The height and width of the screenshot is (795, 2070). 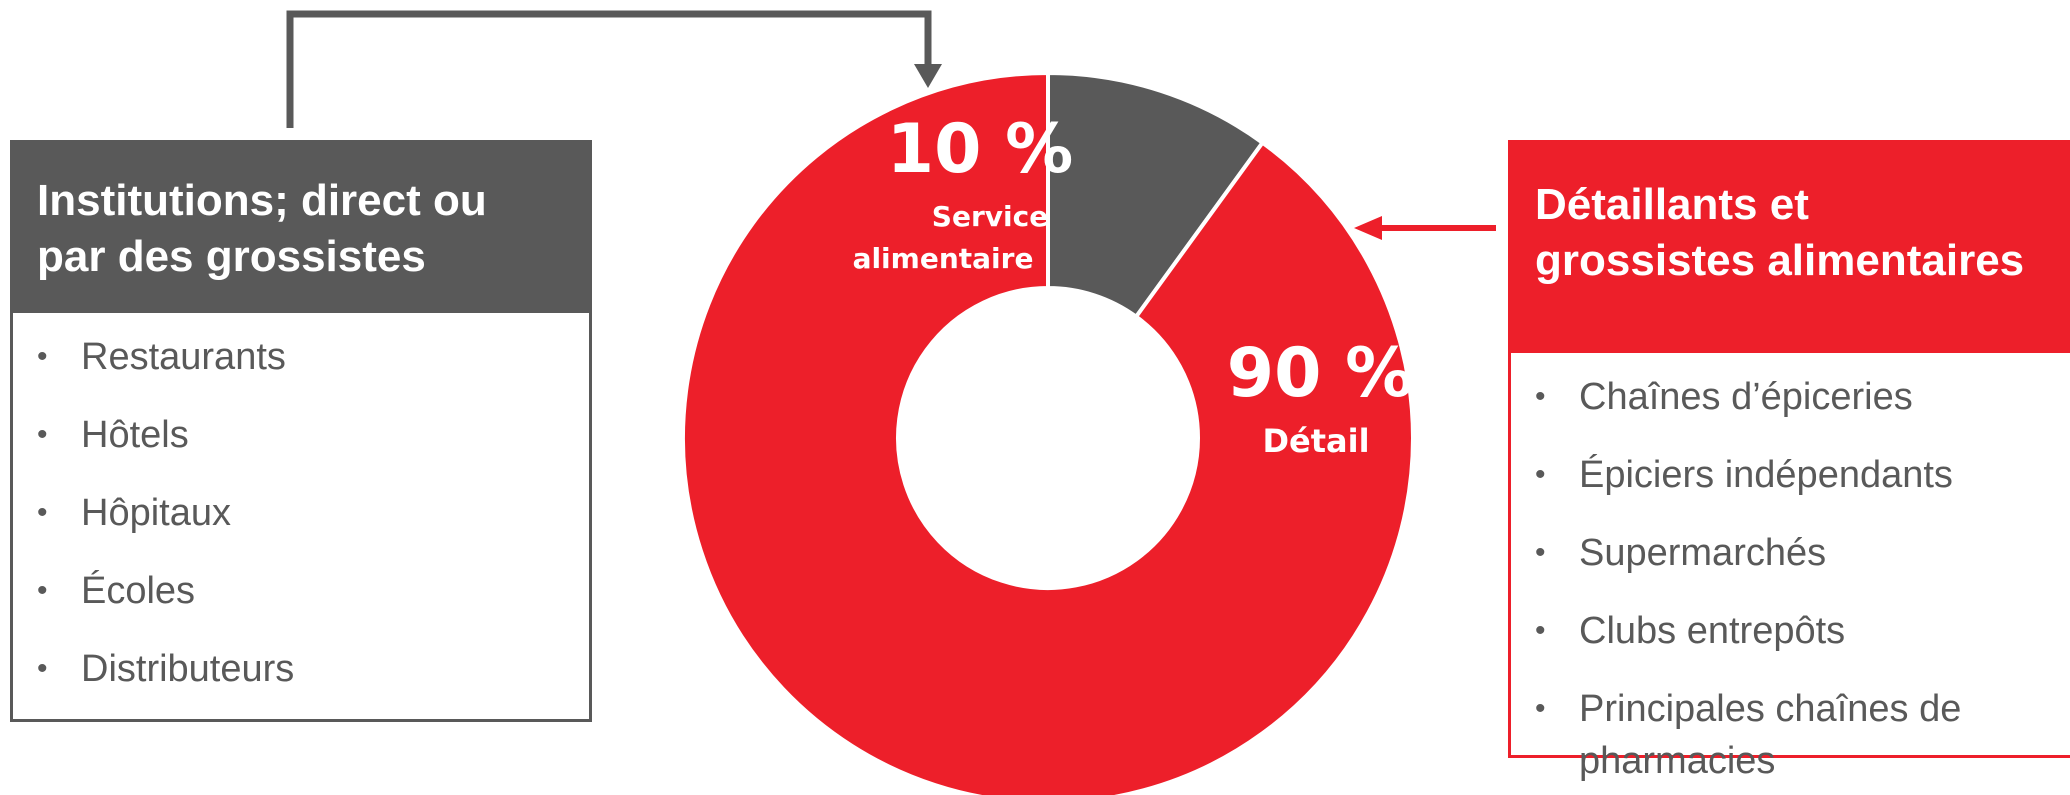 What do you see at coordinates (1790, 761) in the screenshot?
I see `list-item-continuation: pharmacies` at bounding box center [1790, 761].